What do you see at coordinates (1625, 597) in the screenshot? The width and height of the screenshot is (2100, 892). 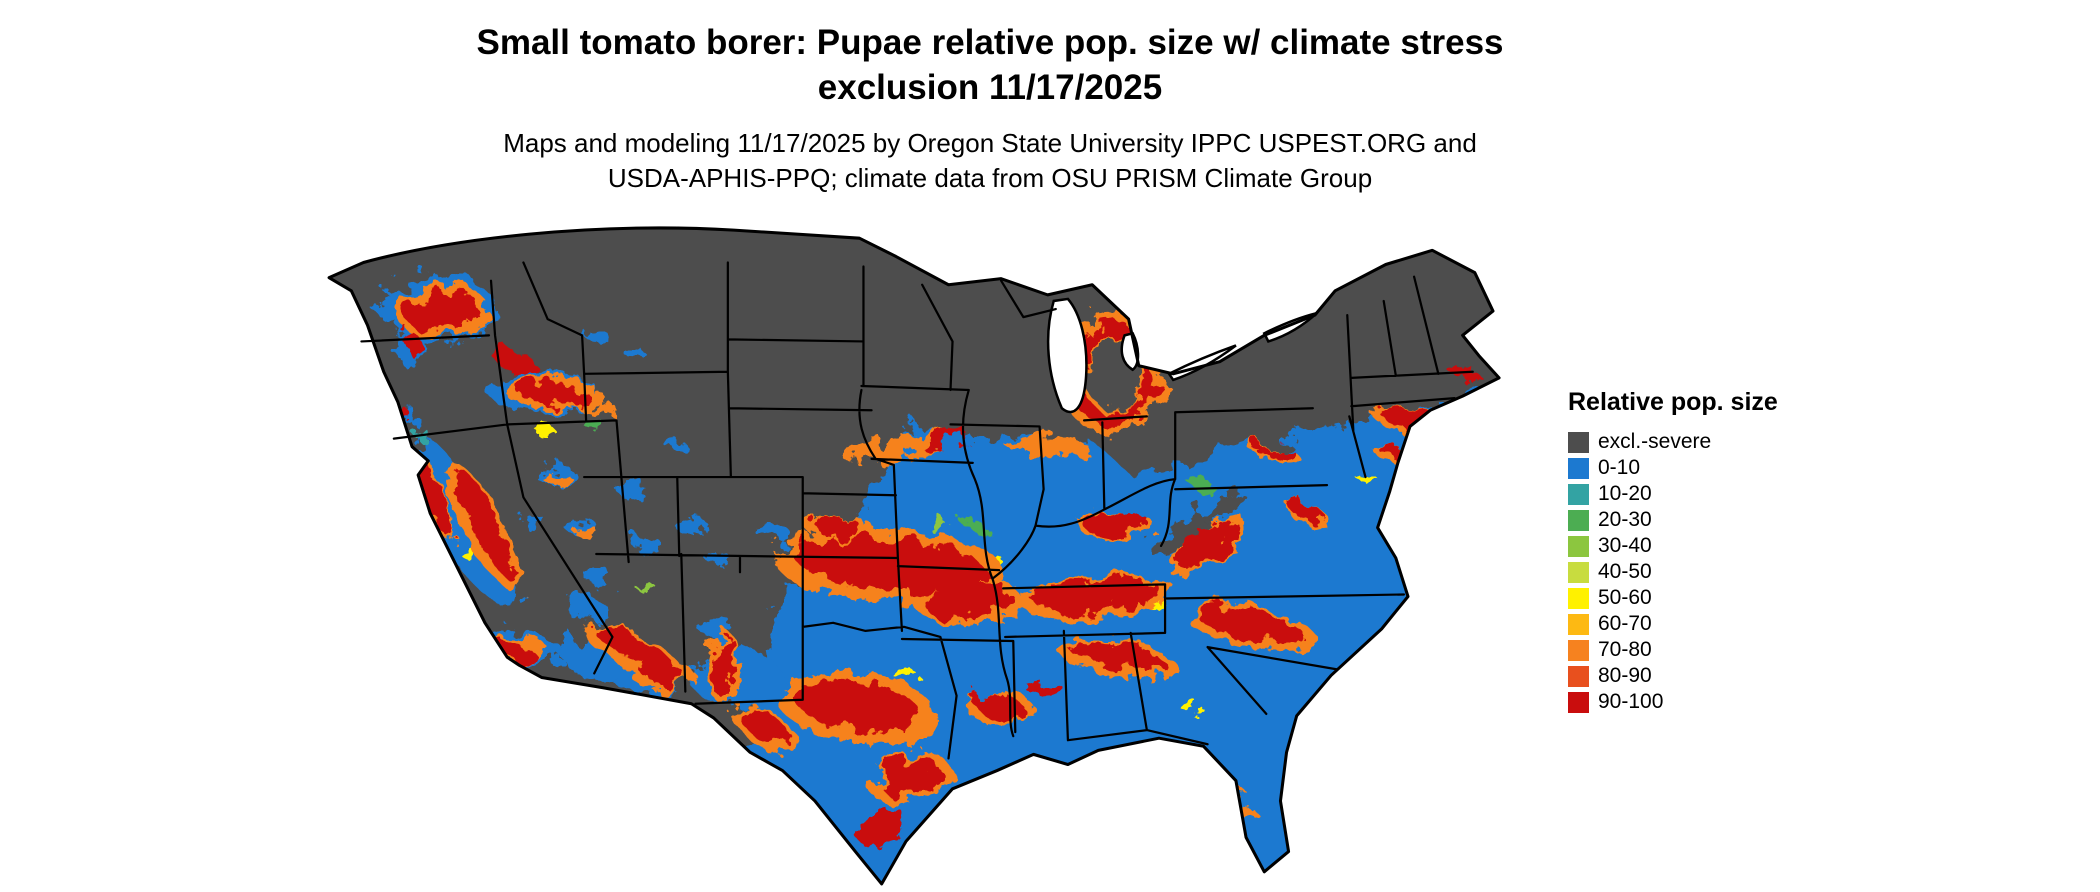 I see `legend-label: 50-60` at bounding box center [1625, 597].